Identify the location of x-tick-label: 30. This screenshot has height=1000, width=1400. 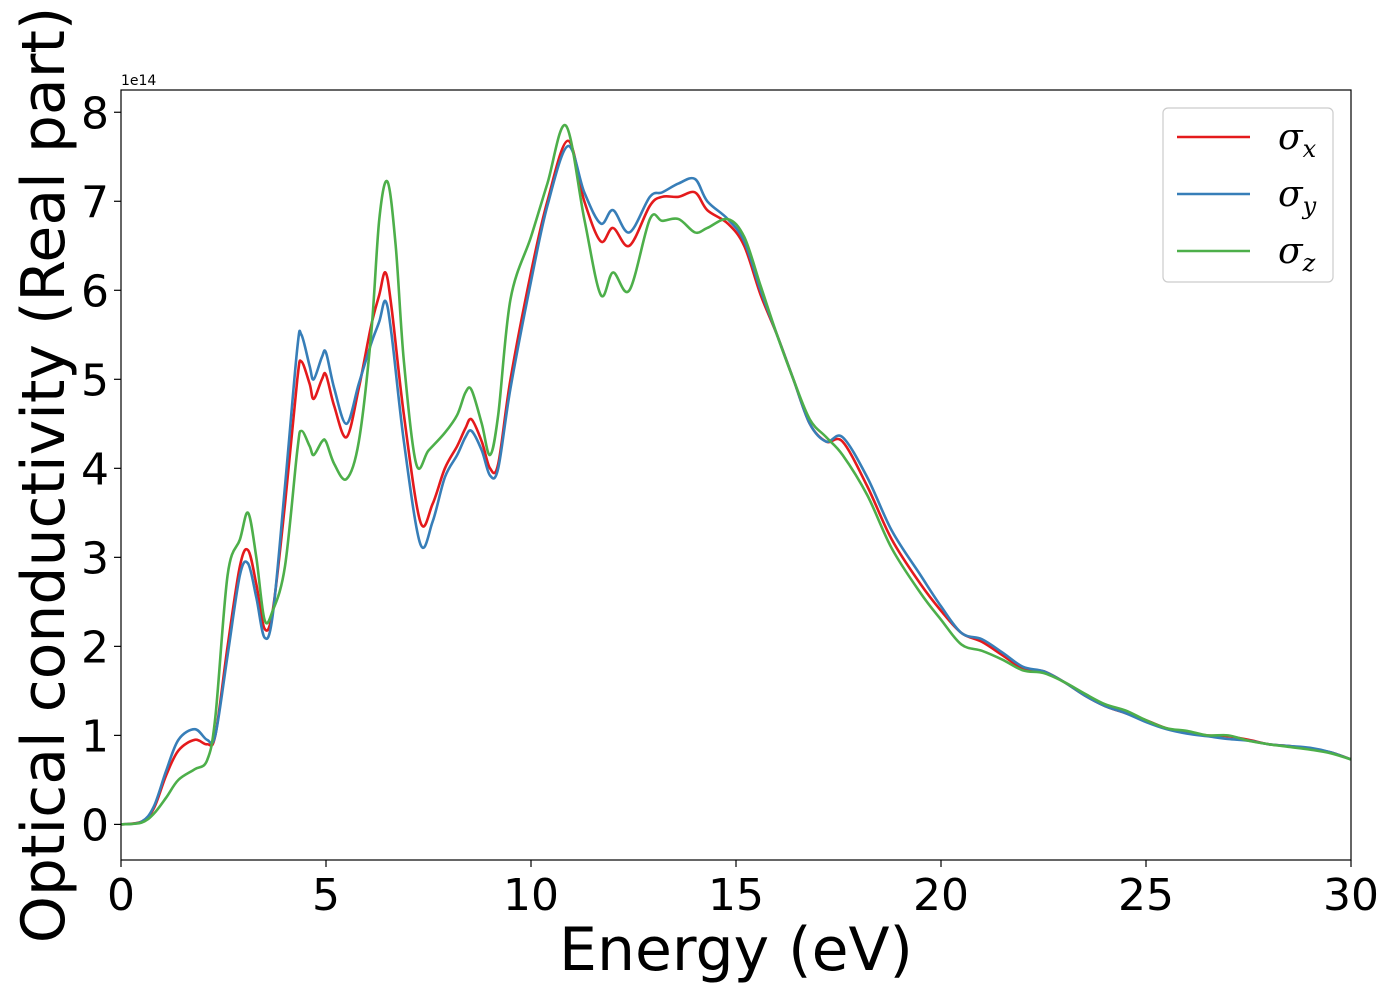
(1351, 895).